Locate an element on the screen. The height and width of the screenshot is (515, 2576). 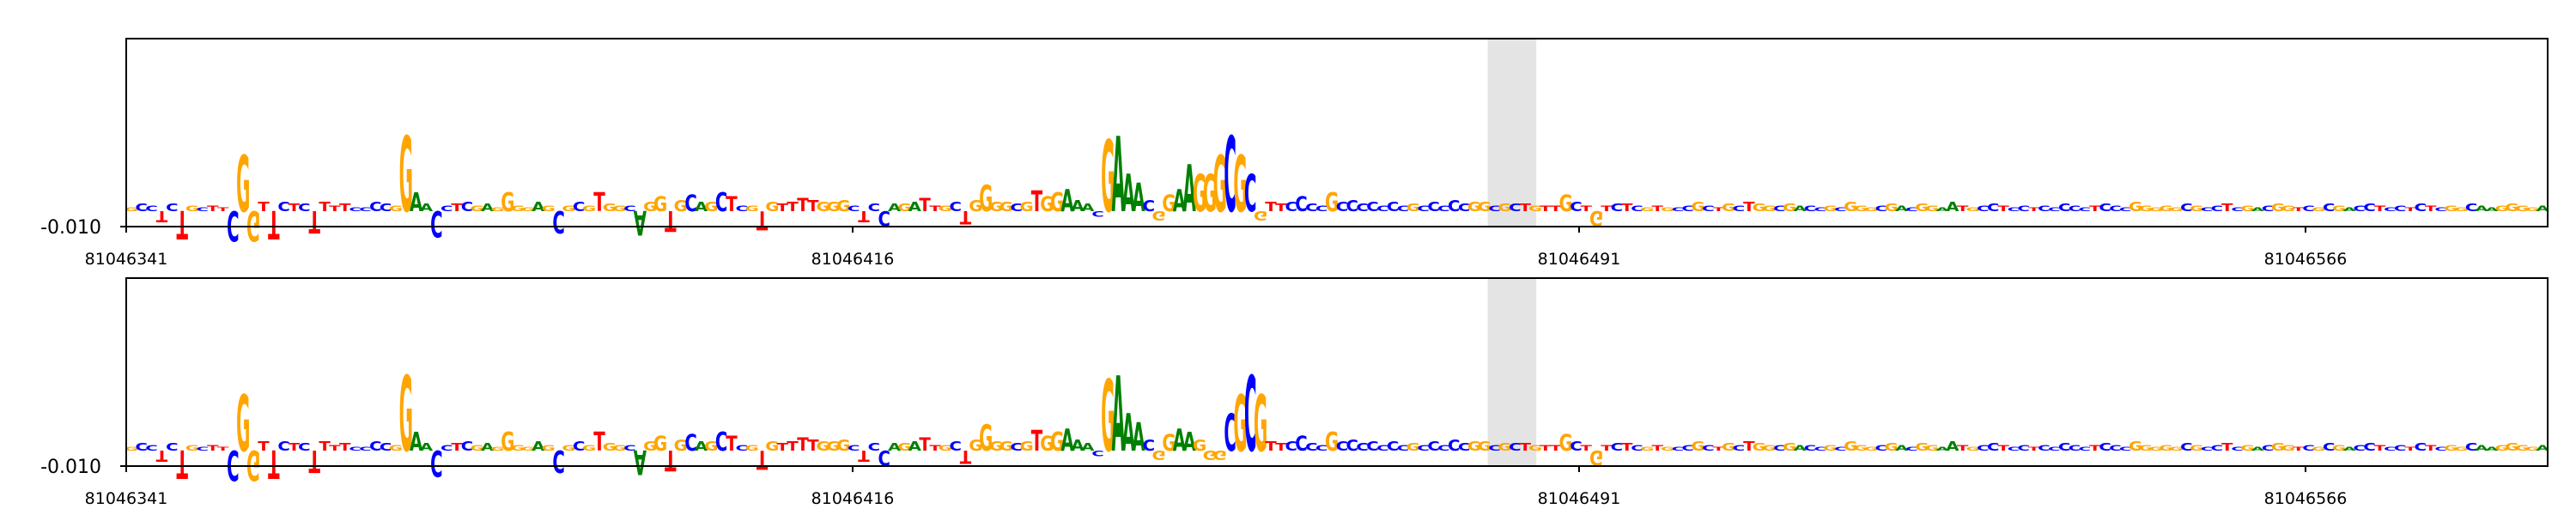
bottom-xtick-label: 81046566 is located at coordinates (2306, 498).